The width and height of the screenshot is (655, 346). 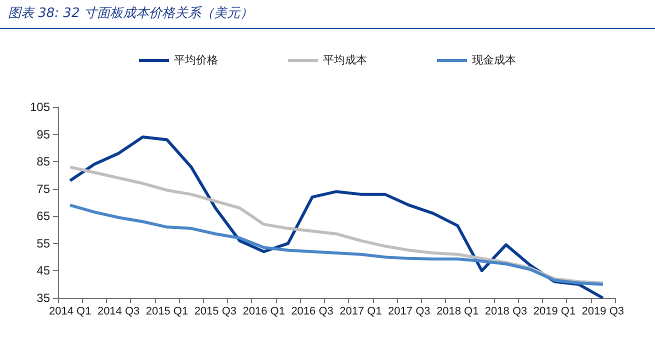 What do you see at coordinates (506, 312) in the screenshot?
I see `x-tick-label: 2018 Q3` at bounding box center [506, 312].